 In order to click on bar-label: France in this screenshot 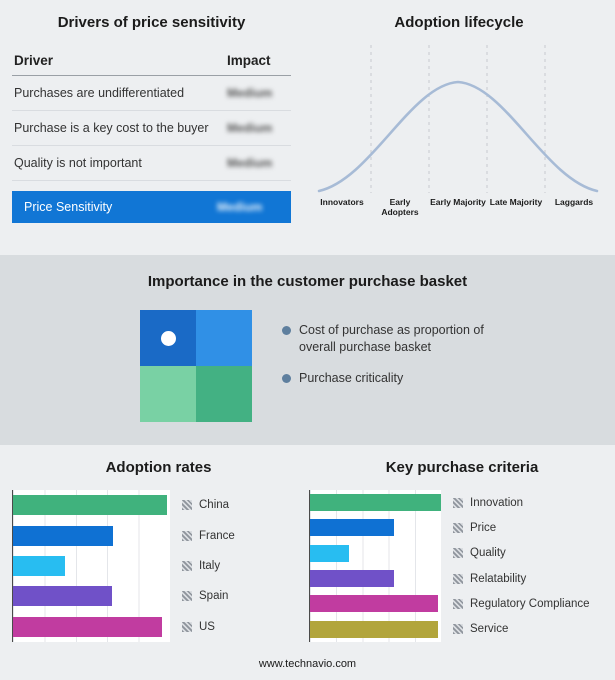, I will do `click(217, 535)`.